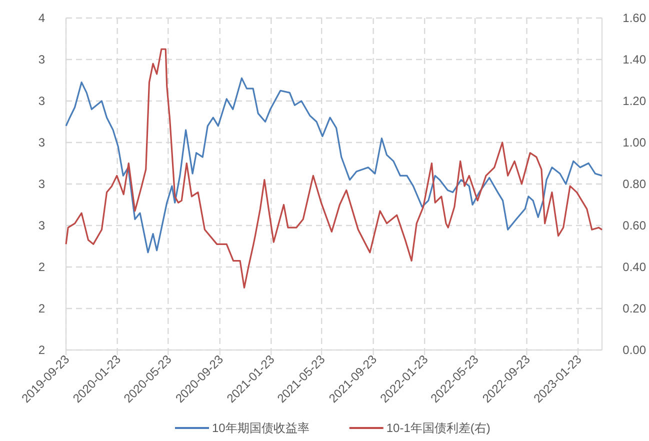 The image size is (649, 441). Describe the element at coordinates (634, 184) in the screenshot. I see `y2-tick-label: 0.80` at that location.